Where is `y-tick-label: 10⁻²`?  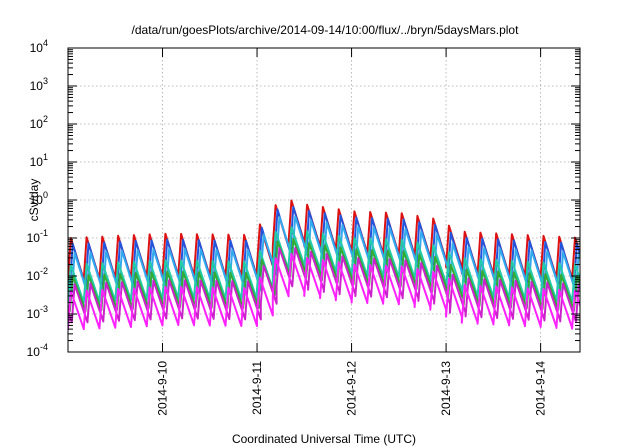
y-tick-label: 10⁻² is located at coordinates (37, 274).